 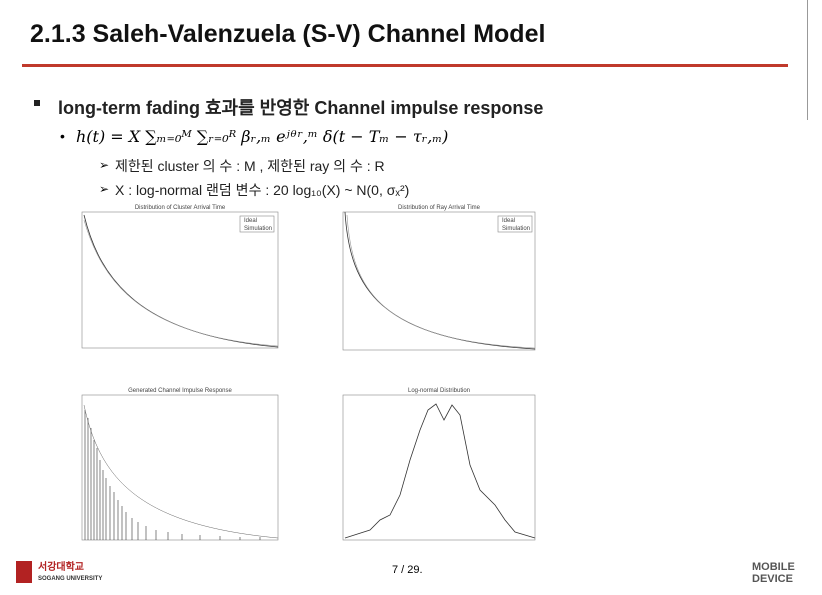 I want to click on logo-text: DEVICE, so click(x=772, y=579).